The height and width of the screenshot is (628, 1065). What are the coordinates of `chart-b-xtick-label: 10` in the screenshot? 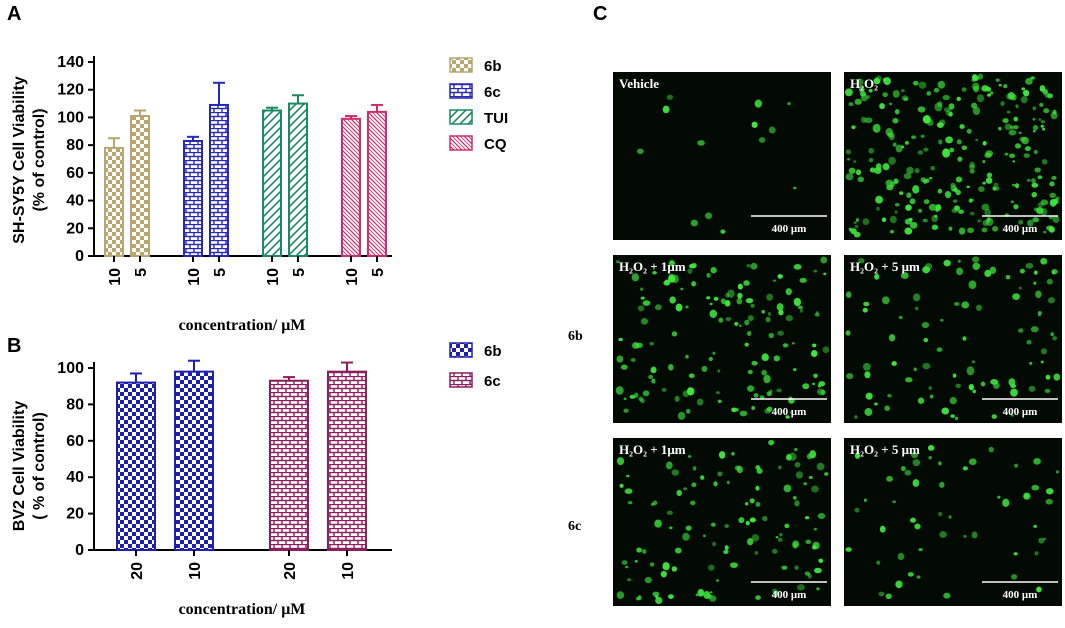 It's located at (348, 571).